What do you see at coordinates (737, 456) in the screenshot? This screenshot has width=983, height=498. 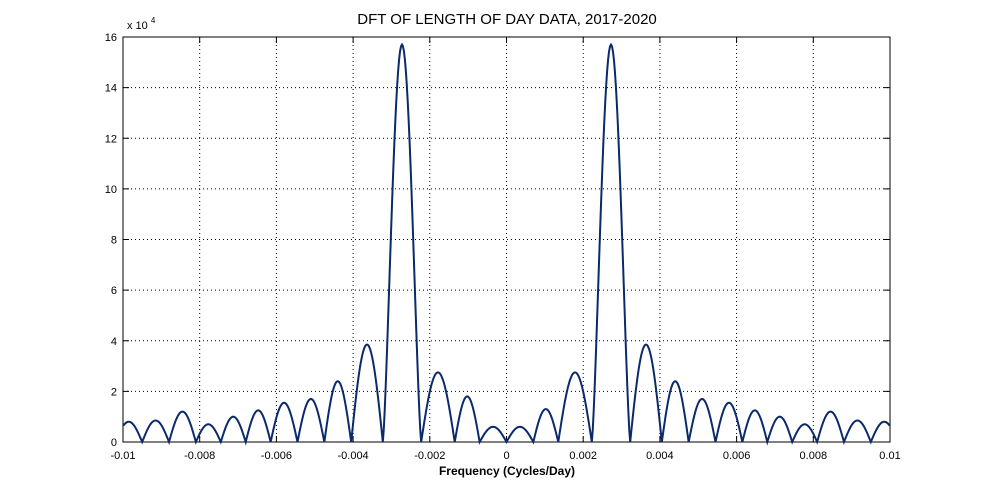 I see `x-tick-label: 0.006` at bounding box center [737, 456].